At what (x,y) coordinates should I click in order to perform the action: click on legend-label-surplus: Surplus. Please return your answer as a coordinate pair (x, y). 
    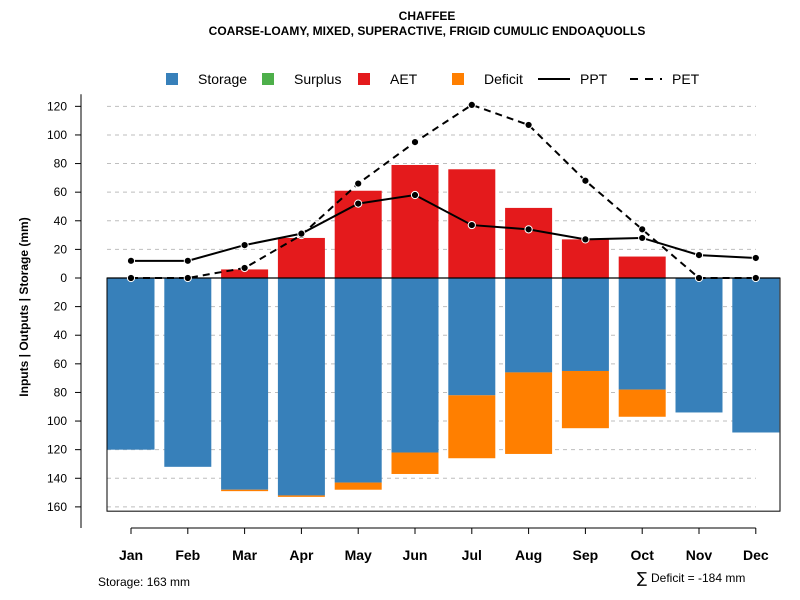
    Looking at the image, I should click on (317, 79).